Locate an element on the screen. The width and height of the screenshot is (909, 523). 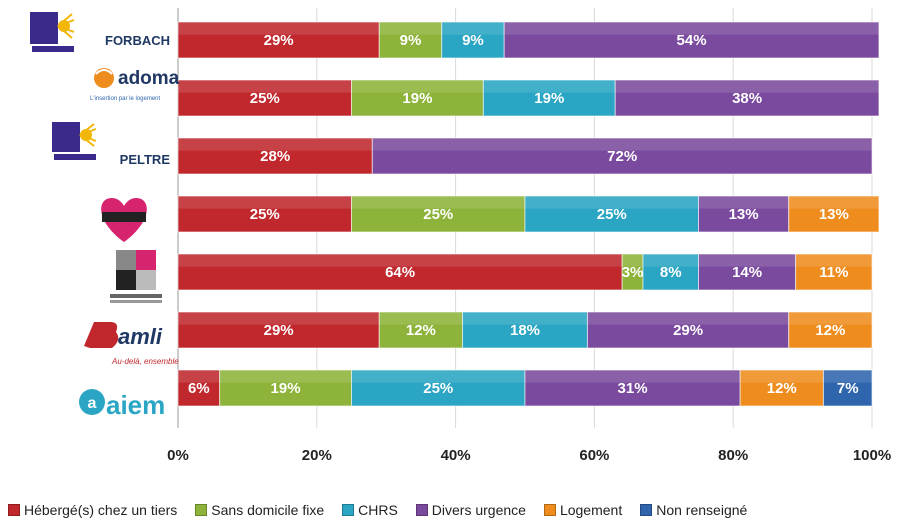
aiem-logo-text: aiem is located at coordinates (135, 405).